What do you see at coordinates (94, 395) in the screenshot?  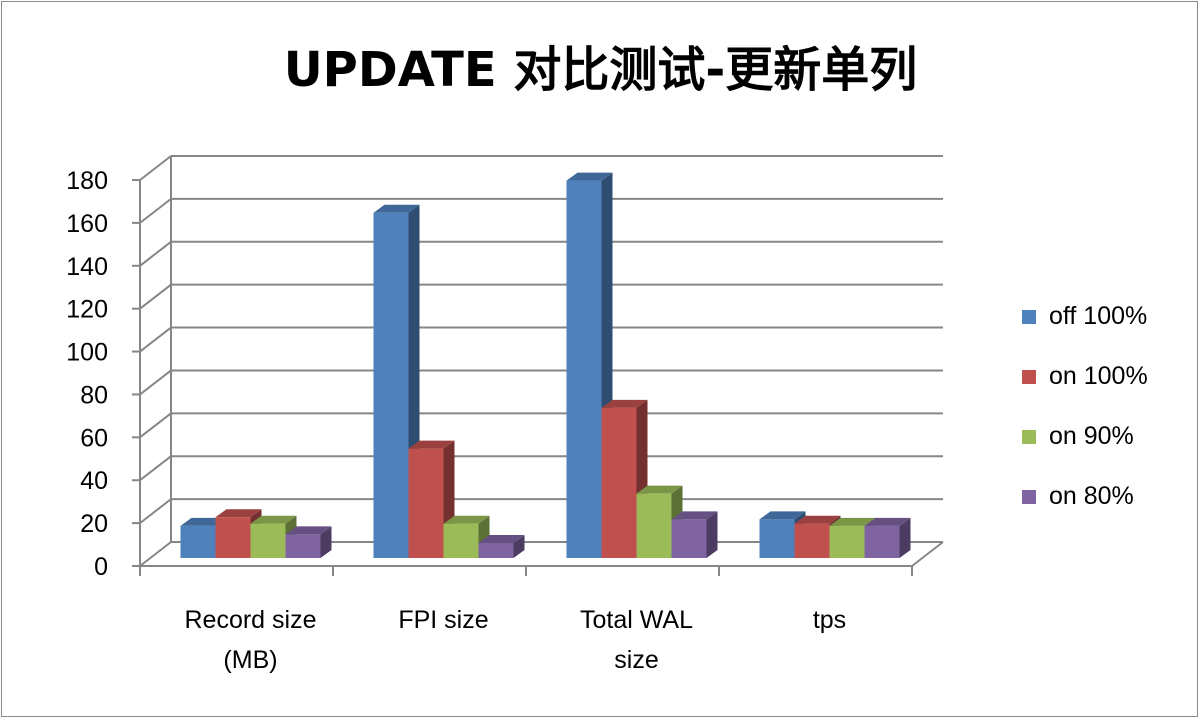 I see `y-tick-label: 80` at bounding box center [94, 395].